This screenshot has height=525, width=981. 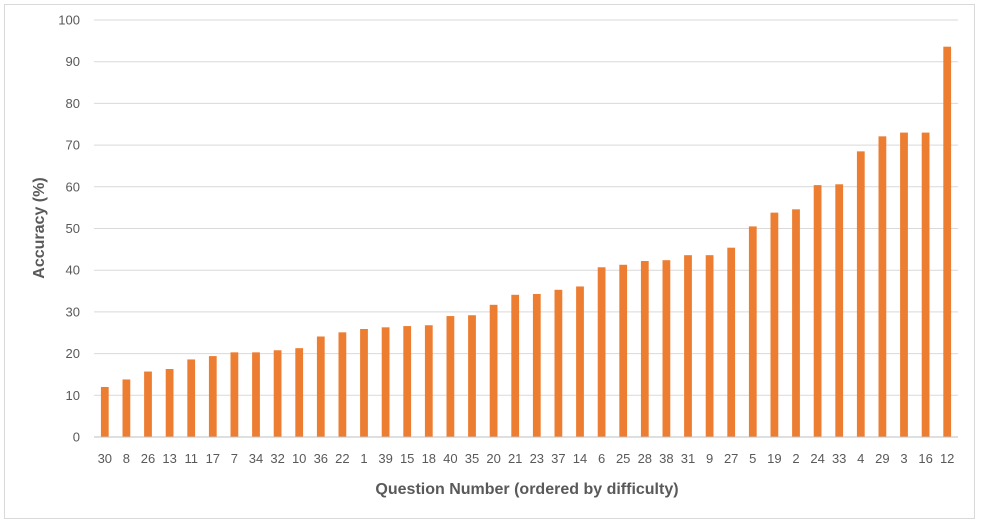 What do you see at coordinates (526, 489) in the screenshot?
I see `x-axis-title: Question Number (ordered by difficulty)` at bounding box center [526, 489].